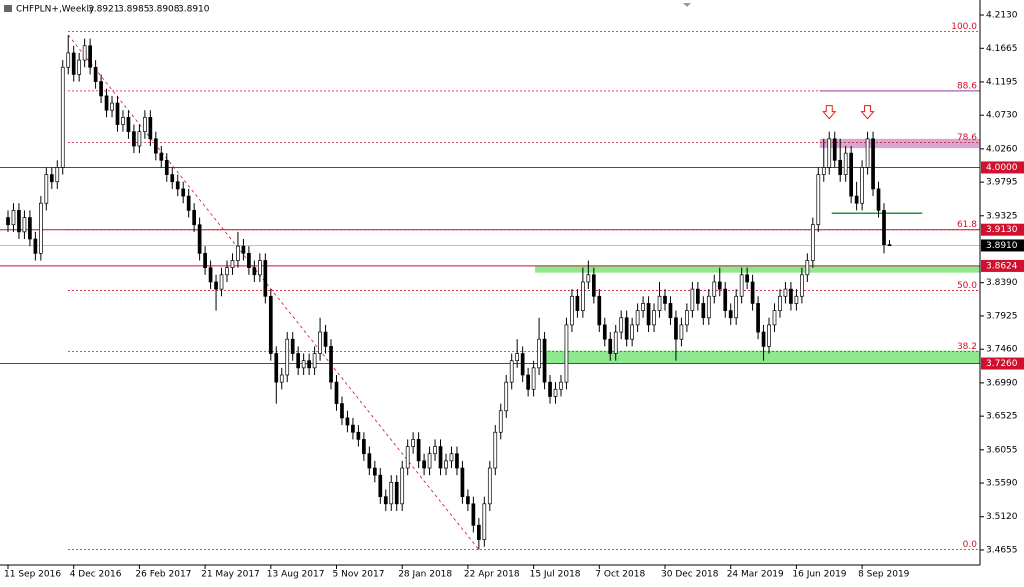 Image resolution: width=1024 pixels, height=587 pixels. I want to click on header-icon, so click(8, 8).